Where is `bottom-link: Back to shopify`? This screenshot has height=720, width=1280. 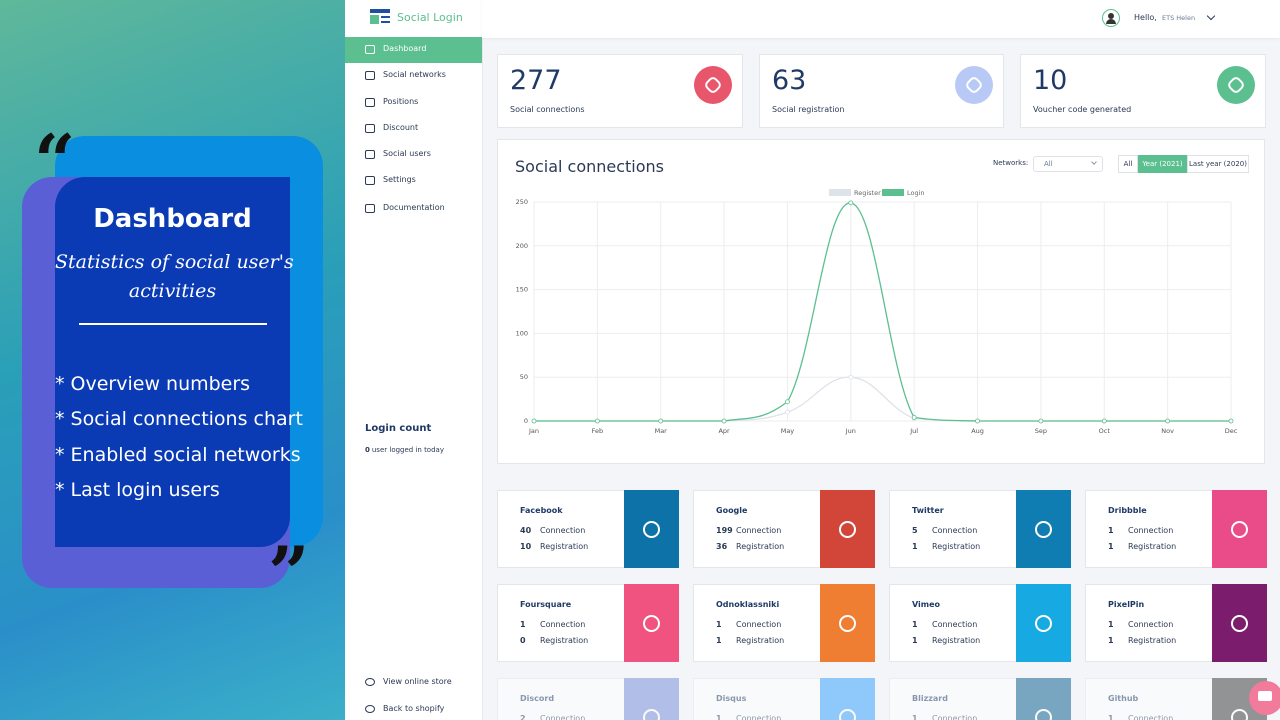
bottom-link: Back to shopify is located at coordinates (413, 709).